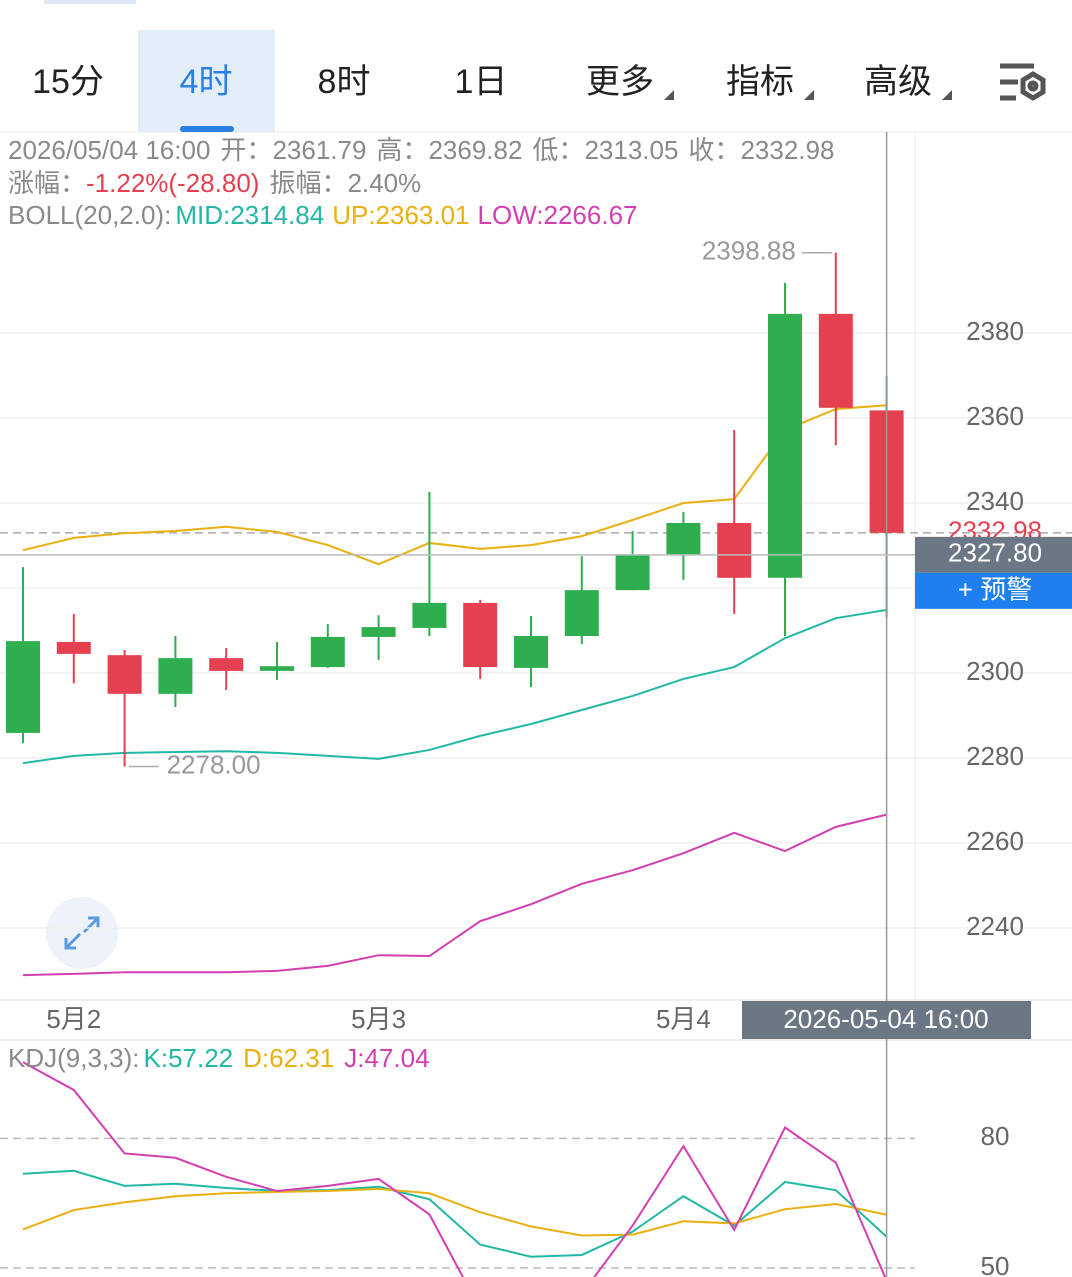  Describe the element at coordinates (481, 82) in the screenshot. I see `tab-label: 1日` at that location.